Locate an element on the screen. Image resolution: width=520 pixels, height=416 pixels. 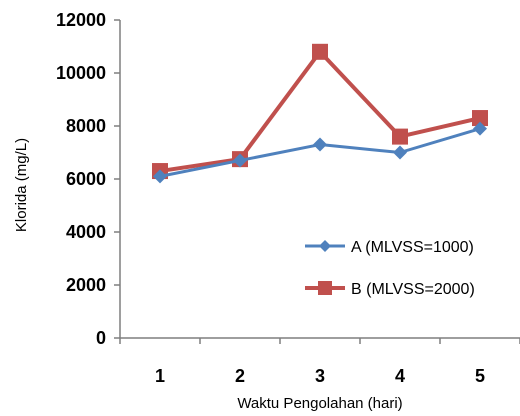
y-ticks: 0 2000 4000 6000 8000 10000 12000 is located at coordinates (88, 179).